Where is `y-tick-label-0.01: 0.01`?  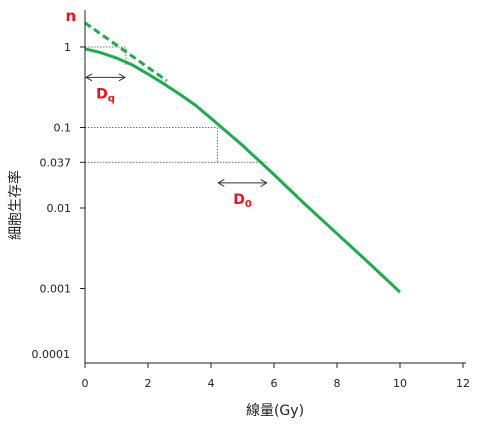 y-tick-label-0.01: 0.01 is located at coordinates (59, 208).